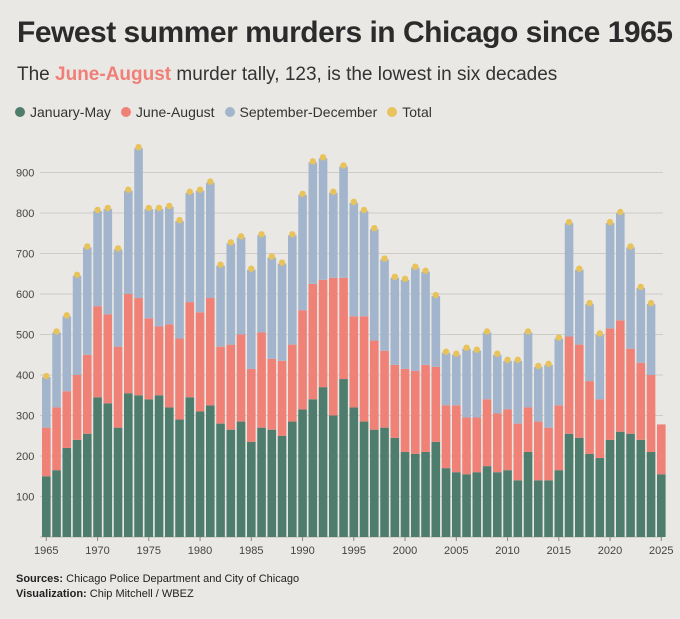  Describe the element at coordinates (200, 551) in the screenshot. I see `x-tick-label-1980: 1980` at that location.